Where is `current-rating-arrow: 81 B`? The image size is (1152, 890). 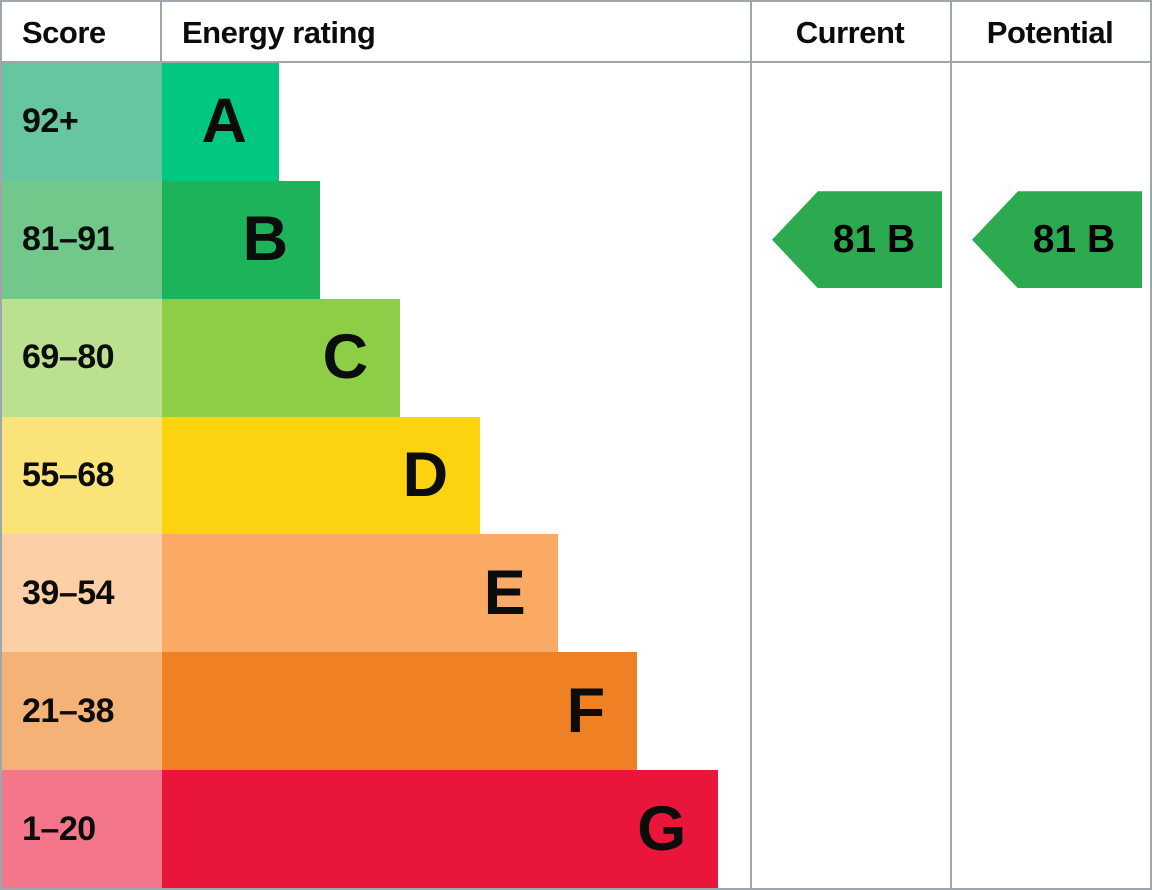
current-rating-arrow: 81 B is located at coordinates (857, 240).